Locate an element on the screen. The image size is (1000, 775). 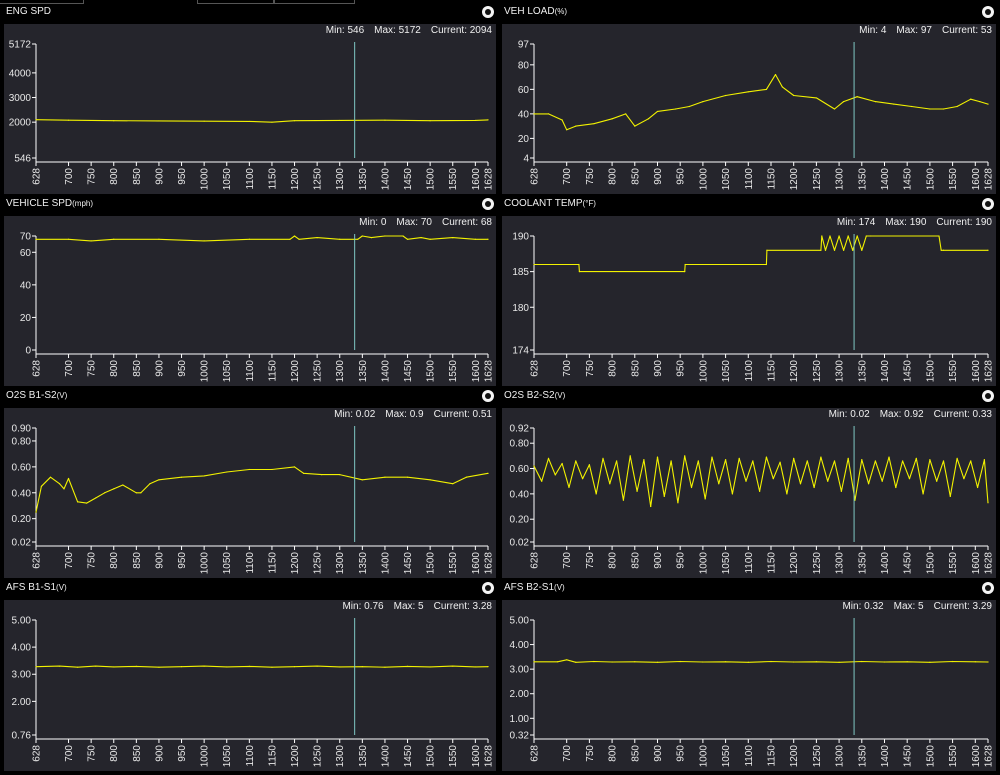
stat-current: Current: 2094 is located at coordinates (461, 30).